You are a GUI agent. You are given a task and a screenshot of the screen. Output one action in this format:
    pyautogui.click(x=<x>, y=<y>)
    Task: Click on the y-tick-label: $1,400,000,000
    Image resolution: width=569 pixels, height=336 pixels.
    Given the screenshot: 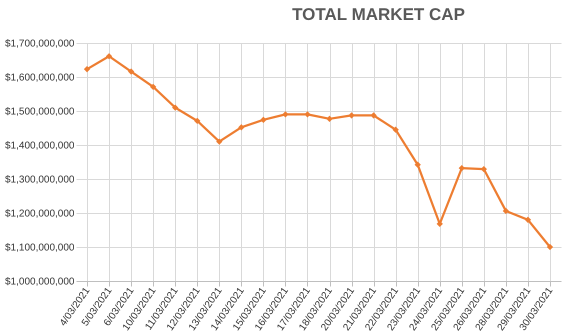 What is the action you would take?
    pyautogui.click(x=39, y=146)
    